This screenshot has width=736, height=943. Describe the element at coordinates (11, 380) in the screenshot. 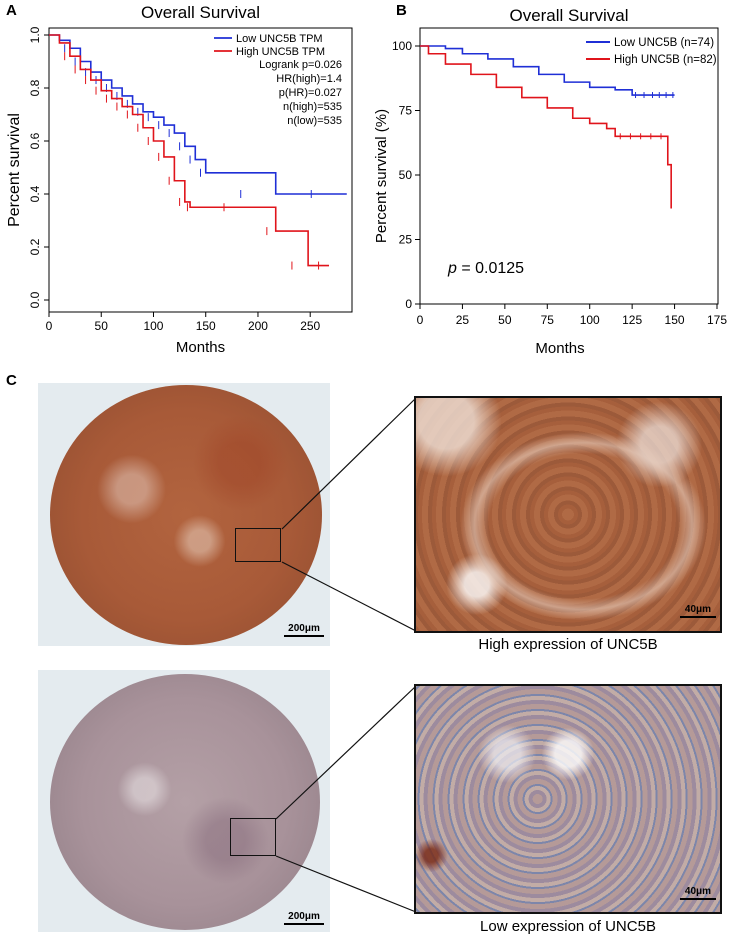

I see `panel-label-c: C` at that location.